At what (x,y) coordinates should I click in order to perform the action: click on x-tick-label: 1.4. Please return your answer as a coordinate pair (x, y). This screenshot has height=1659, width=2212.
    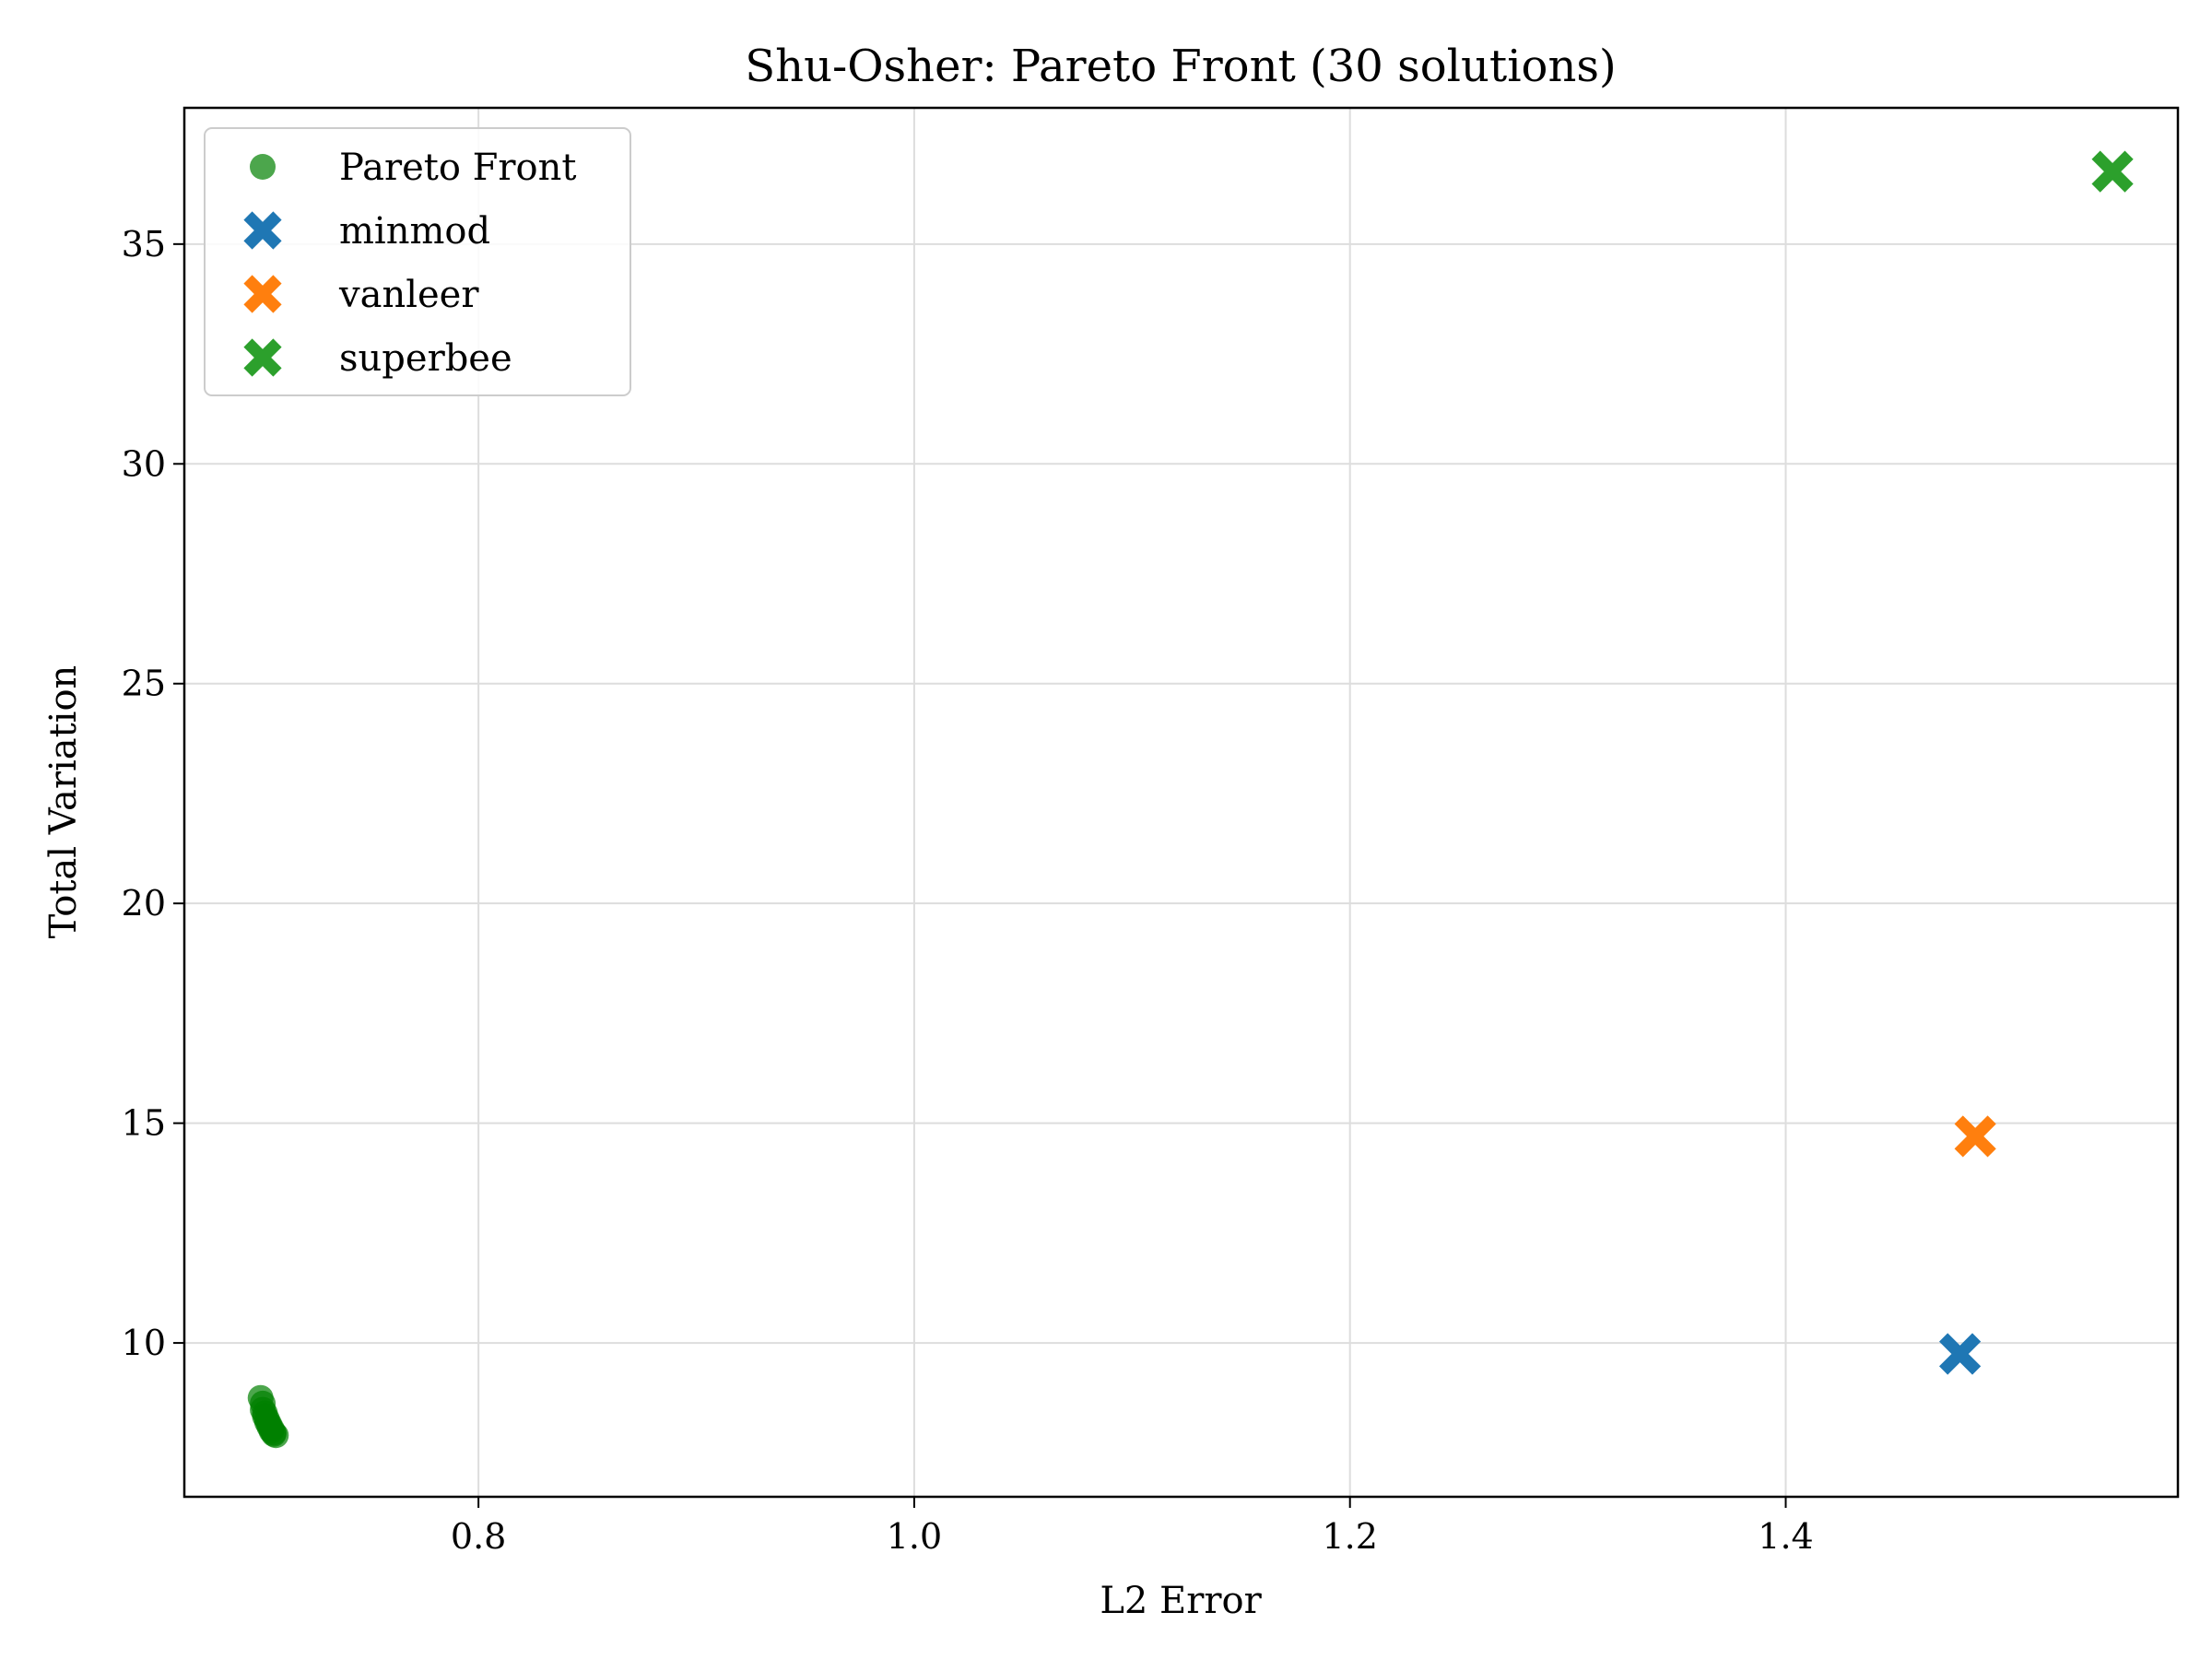
    Looking at the image, I should click on (1785, 1536).